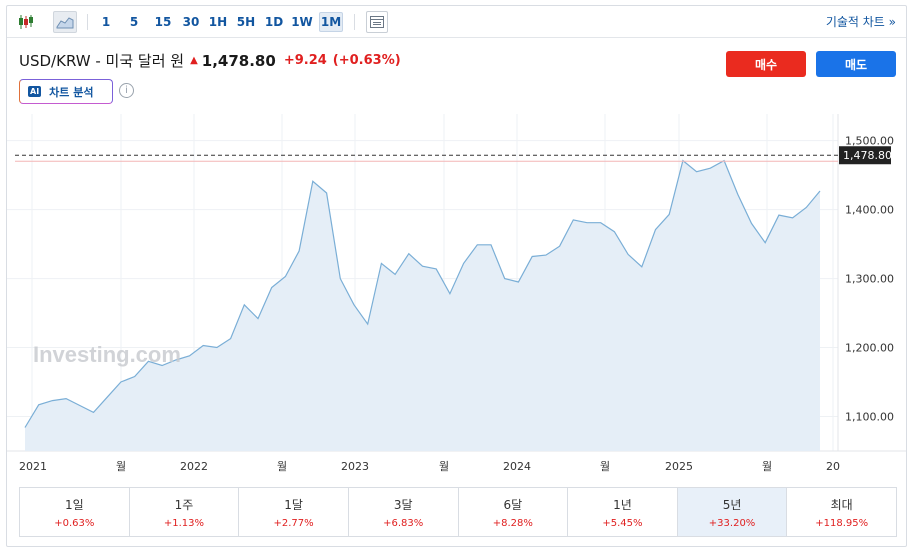  Describe the element at coordinates (377, 22) in the screenshot. I see `layout-icon` at that location.